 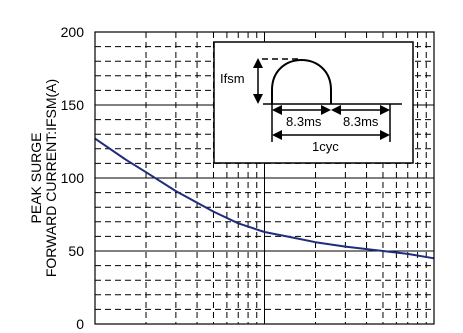 I want to click on half-cycle-2-arrow-left, so click(x=336, y=110).